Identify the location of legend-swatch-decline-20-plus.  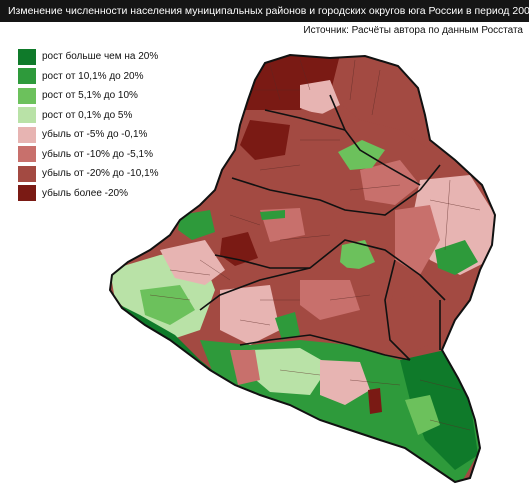
(27, 193).